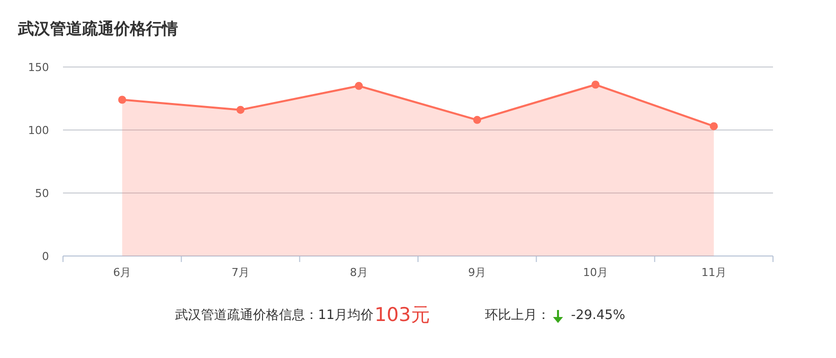  What do you see at coordinates (45, 256) in the screenshot?
I see `y-tick-label: 0` at bounding box center [45, 256].